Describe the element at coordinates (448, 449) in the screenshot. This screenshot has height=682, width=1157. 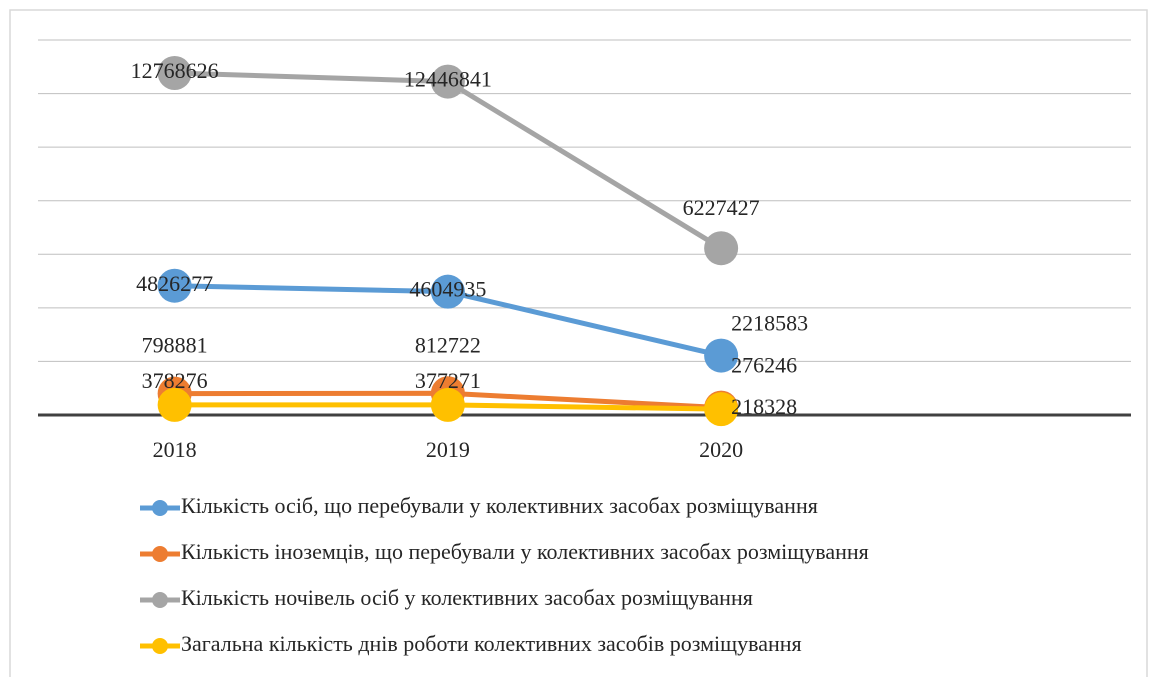
I see `x-tick-label: 2019` at that location.